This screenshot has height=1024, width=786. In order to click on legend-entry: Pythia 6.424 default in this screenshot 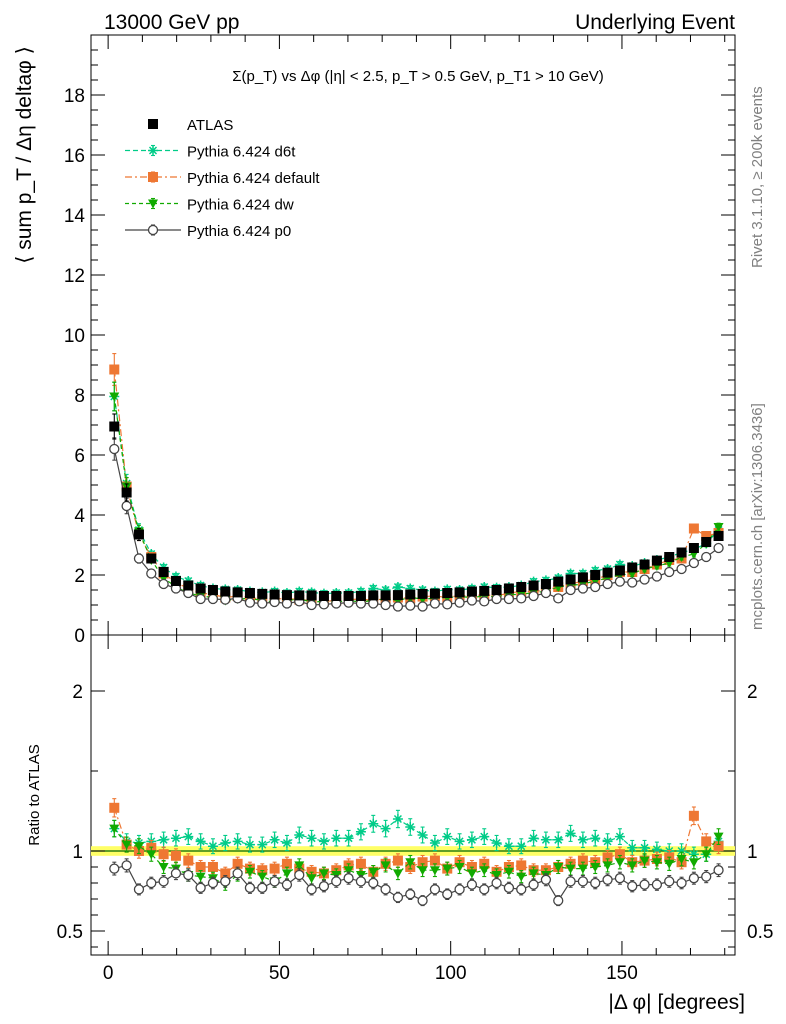, I will do `click(222, 178)`.